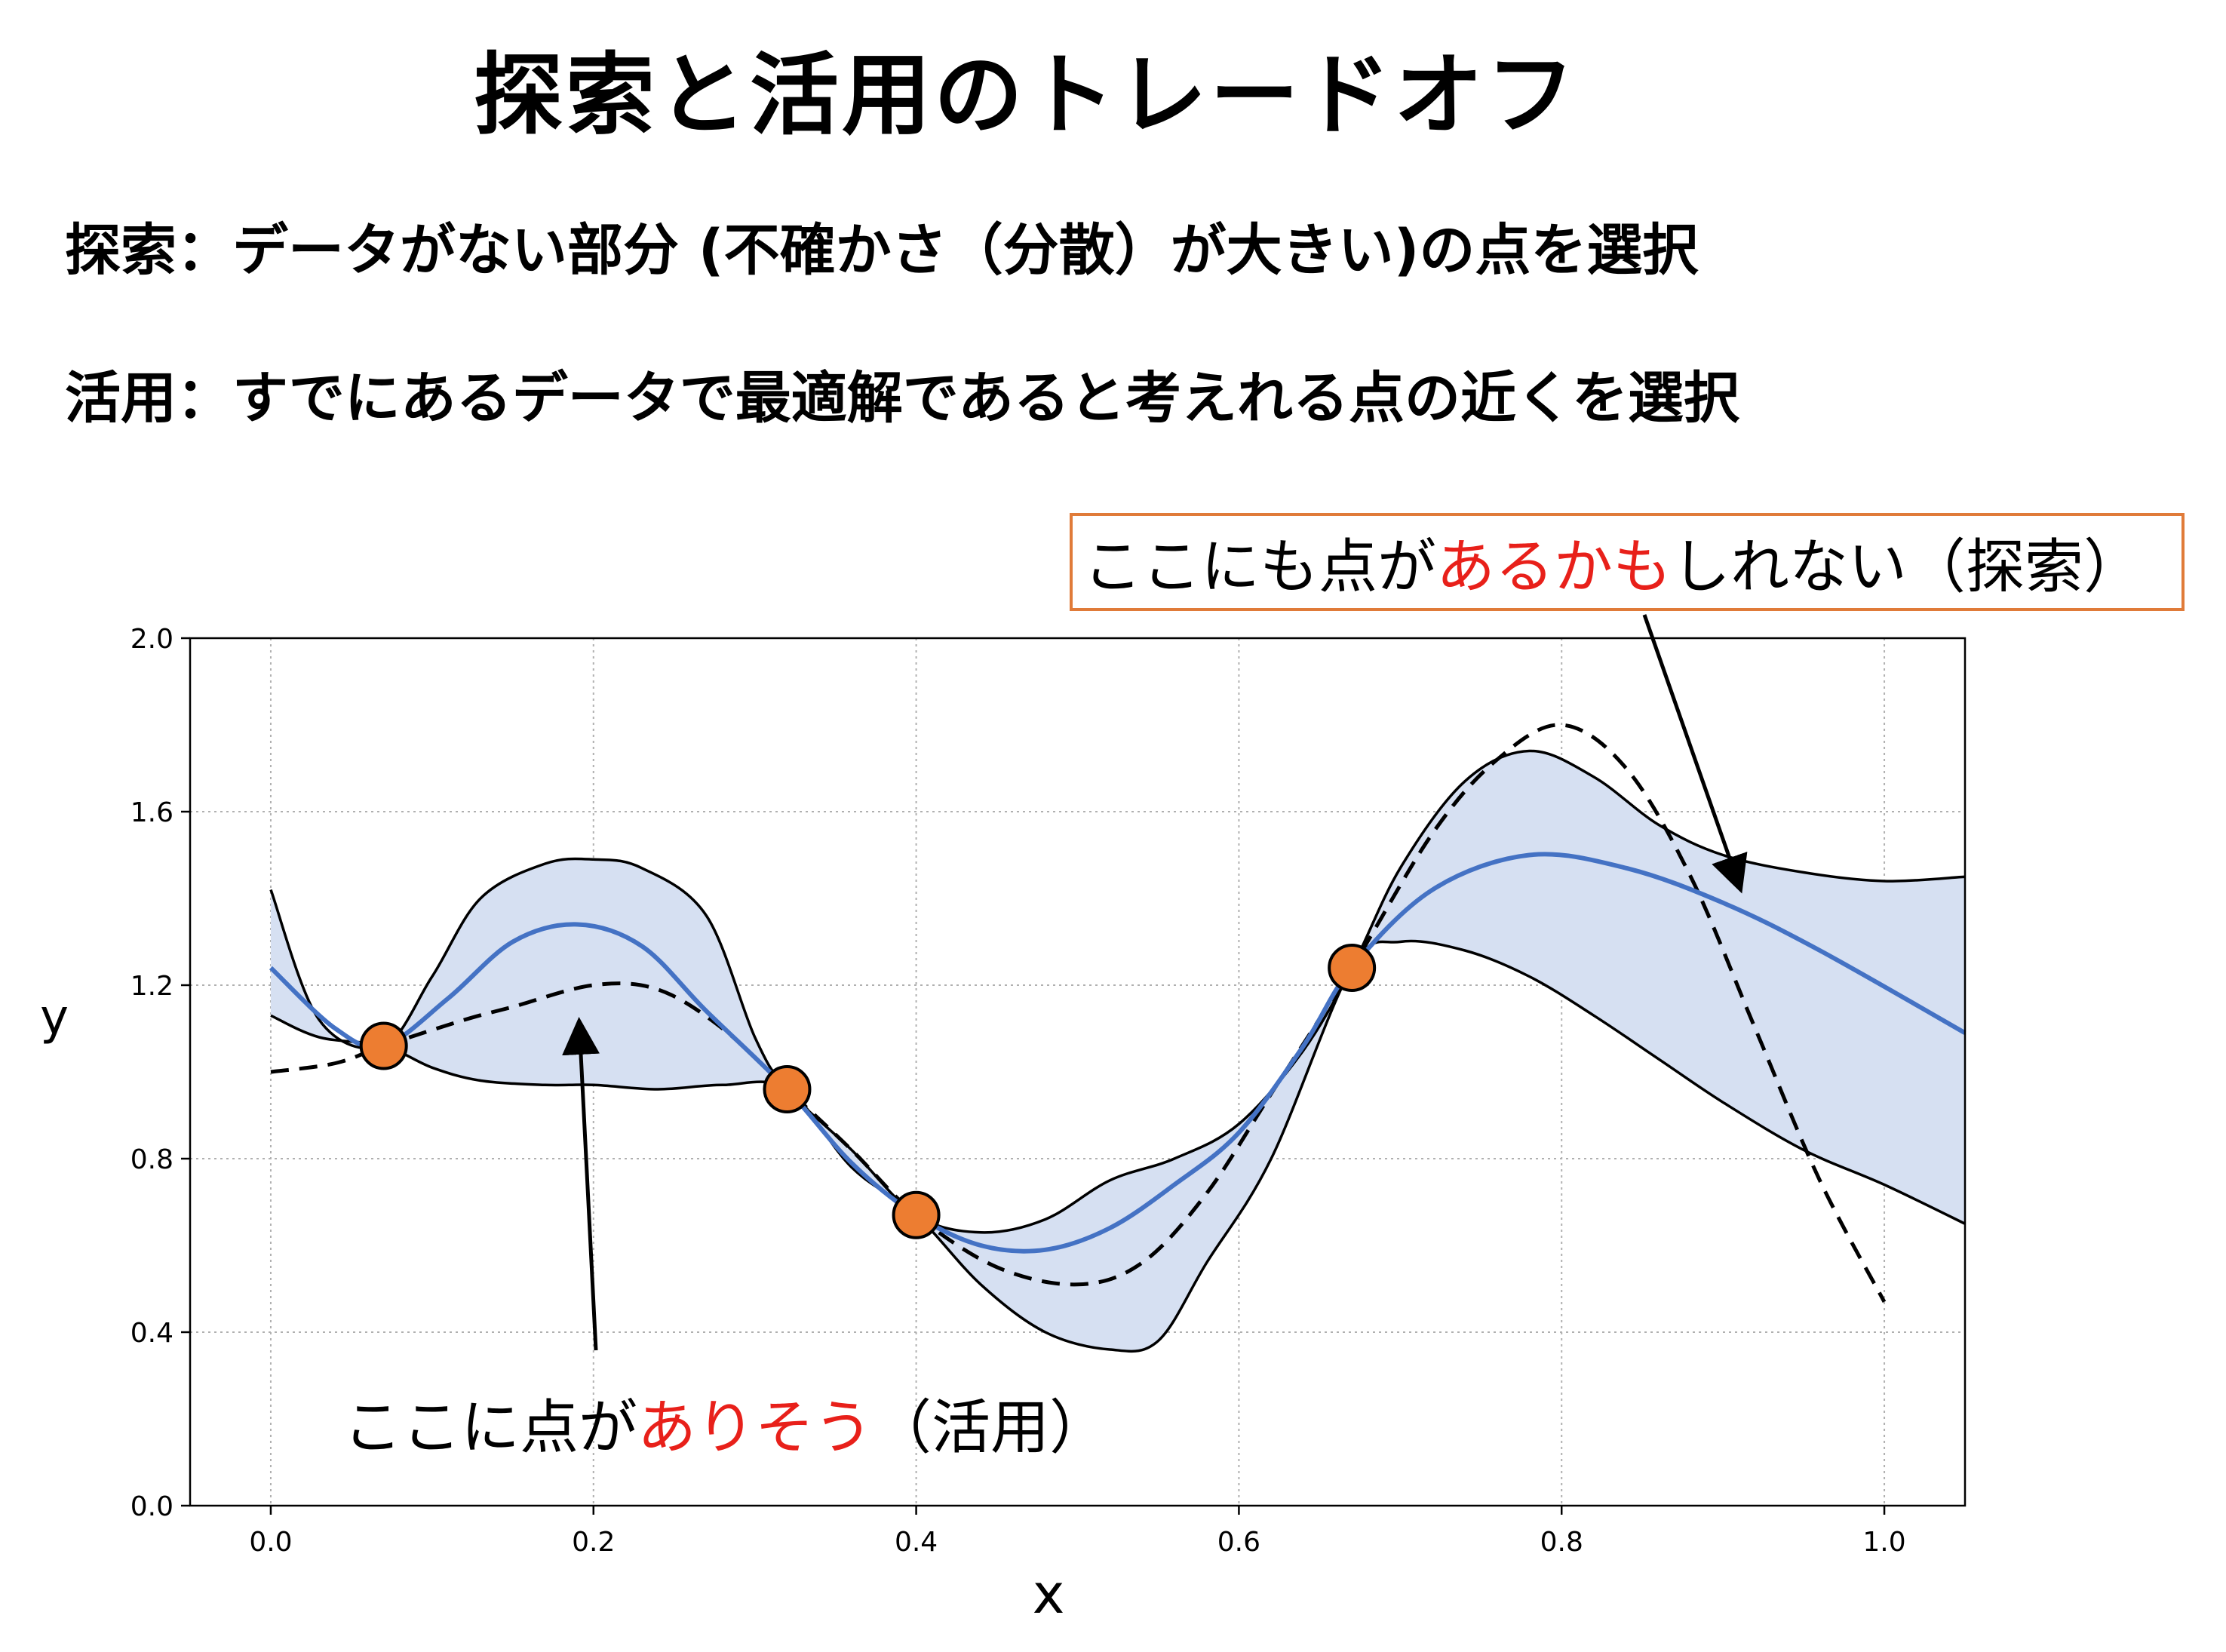 This screenshot has height=1652, width=2226. Describe the element at coordinates (1883, 1542) in the screenshot. I see `x-tick-label: 1.0` at that location.